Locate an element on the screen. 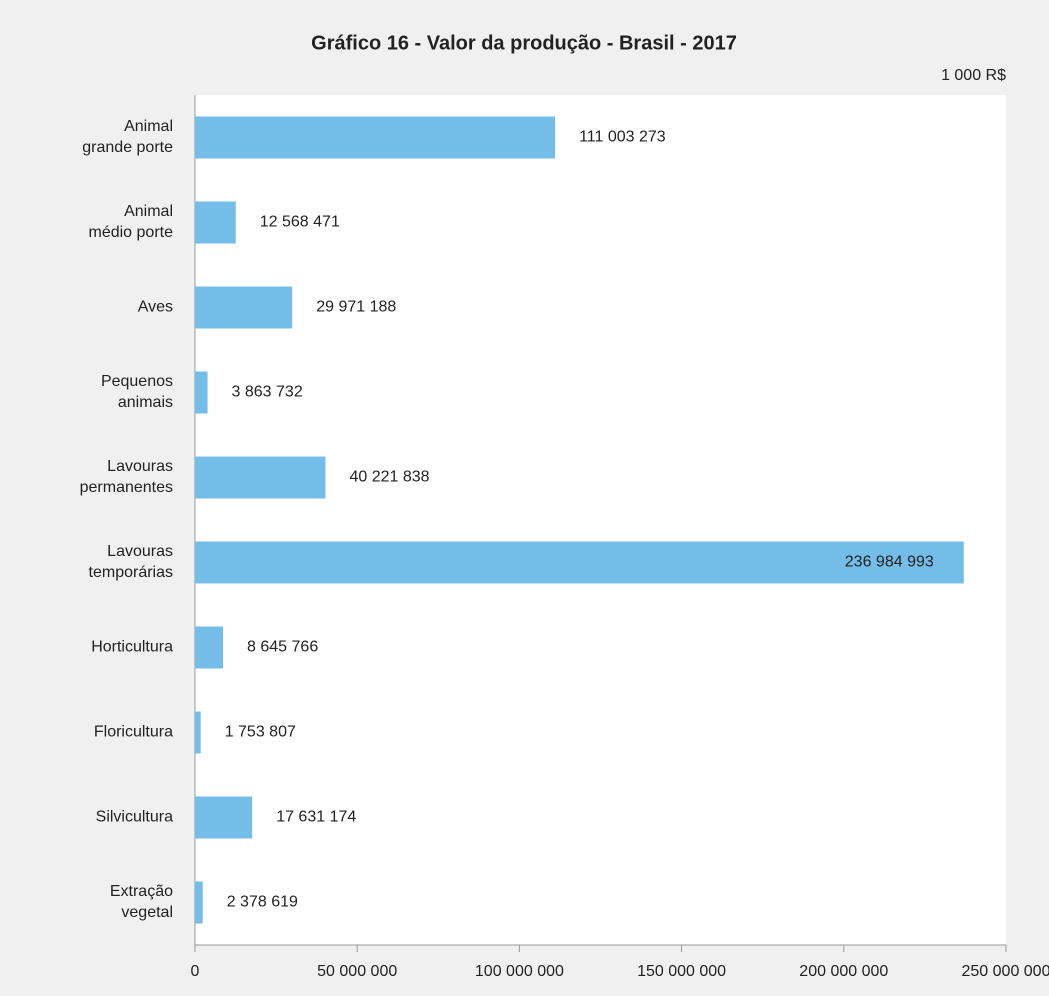  y-tick-label: Aves is located at coordinates (155, 307).